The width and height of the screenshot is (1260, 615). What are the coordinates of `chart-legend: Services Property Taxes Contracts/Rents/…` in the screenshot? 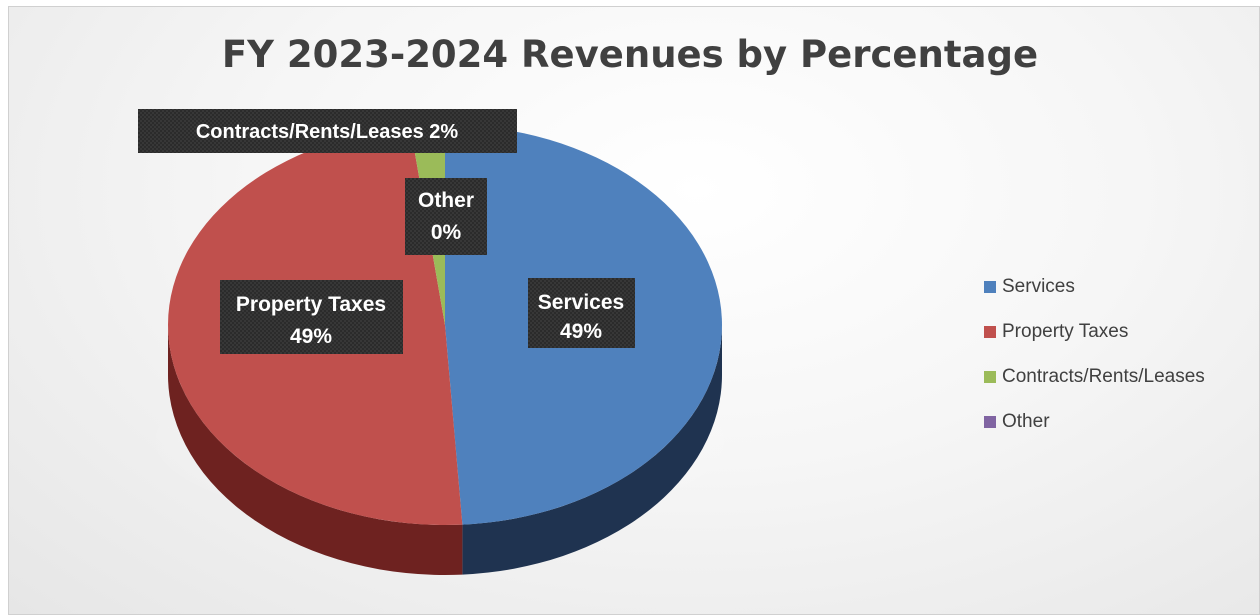 It's located at (1094, 366).